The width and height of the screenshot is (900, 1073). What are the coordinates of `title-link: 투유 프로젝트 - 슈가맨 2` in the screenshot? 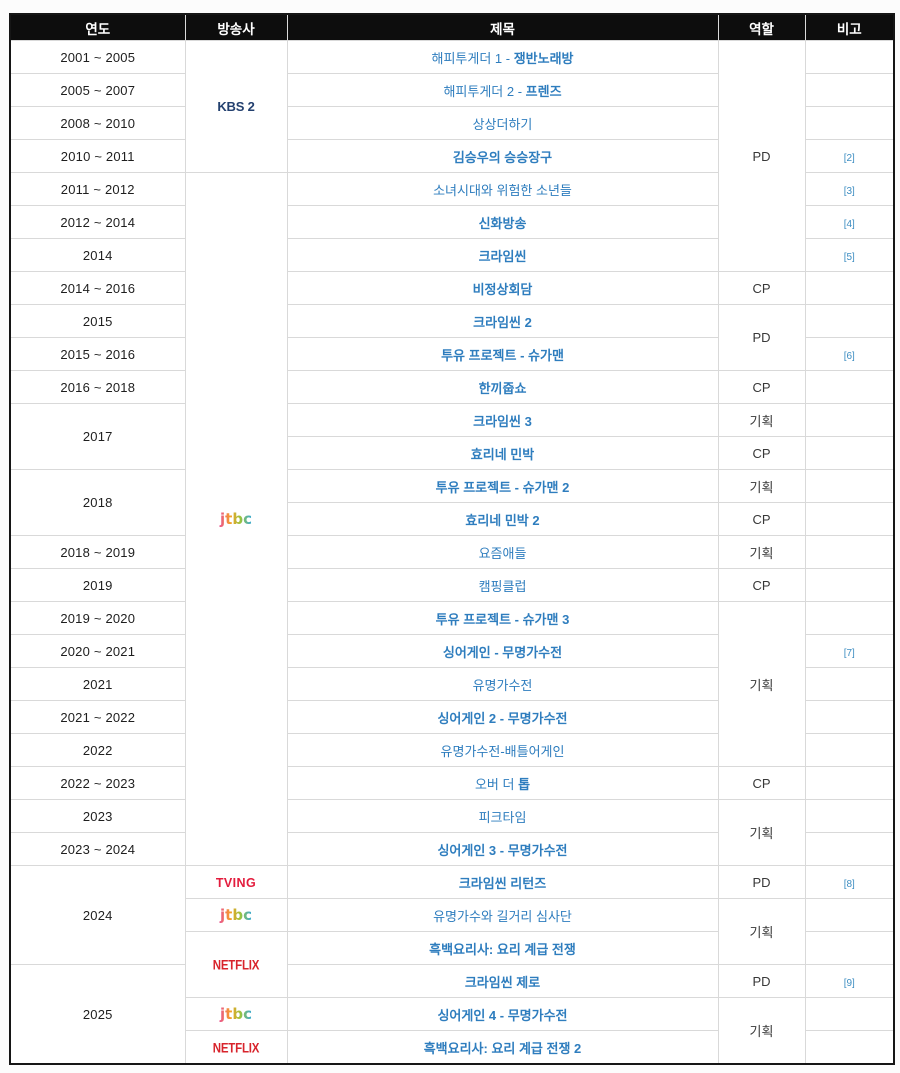 It's located at (503, 487).